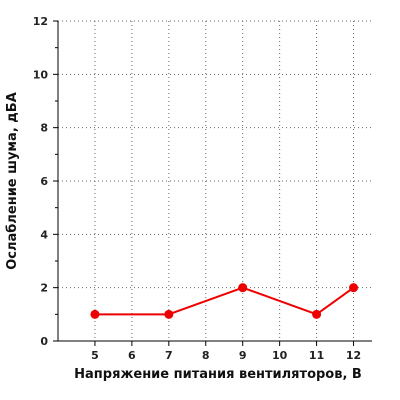 The height and width of the screenshot is (400, 400). Describe the element at coordinates (12, 181) in the screenshot. I see `y-axis-label: Ослабление шума, дБА` at that location.